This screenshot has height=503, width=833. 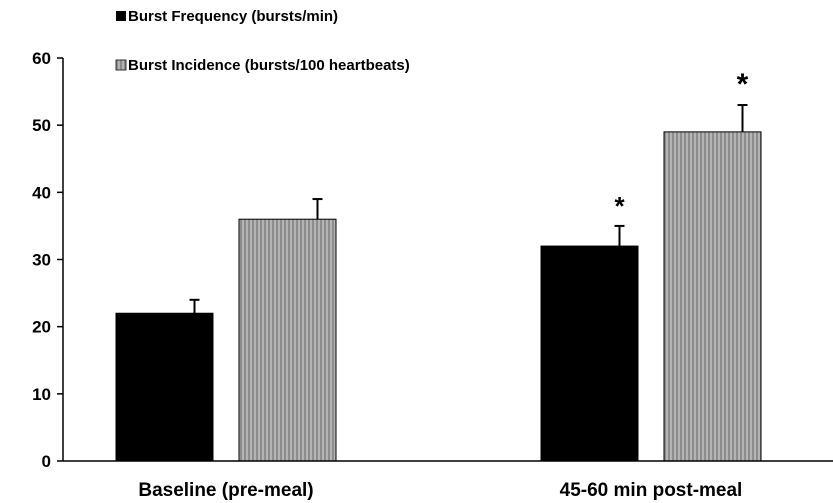 I want to click on legend-swatch-burst-incidence, so click(x=121, y=65).